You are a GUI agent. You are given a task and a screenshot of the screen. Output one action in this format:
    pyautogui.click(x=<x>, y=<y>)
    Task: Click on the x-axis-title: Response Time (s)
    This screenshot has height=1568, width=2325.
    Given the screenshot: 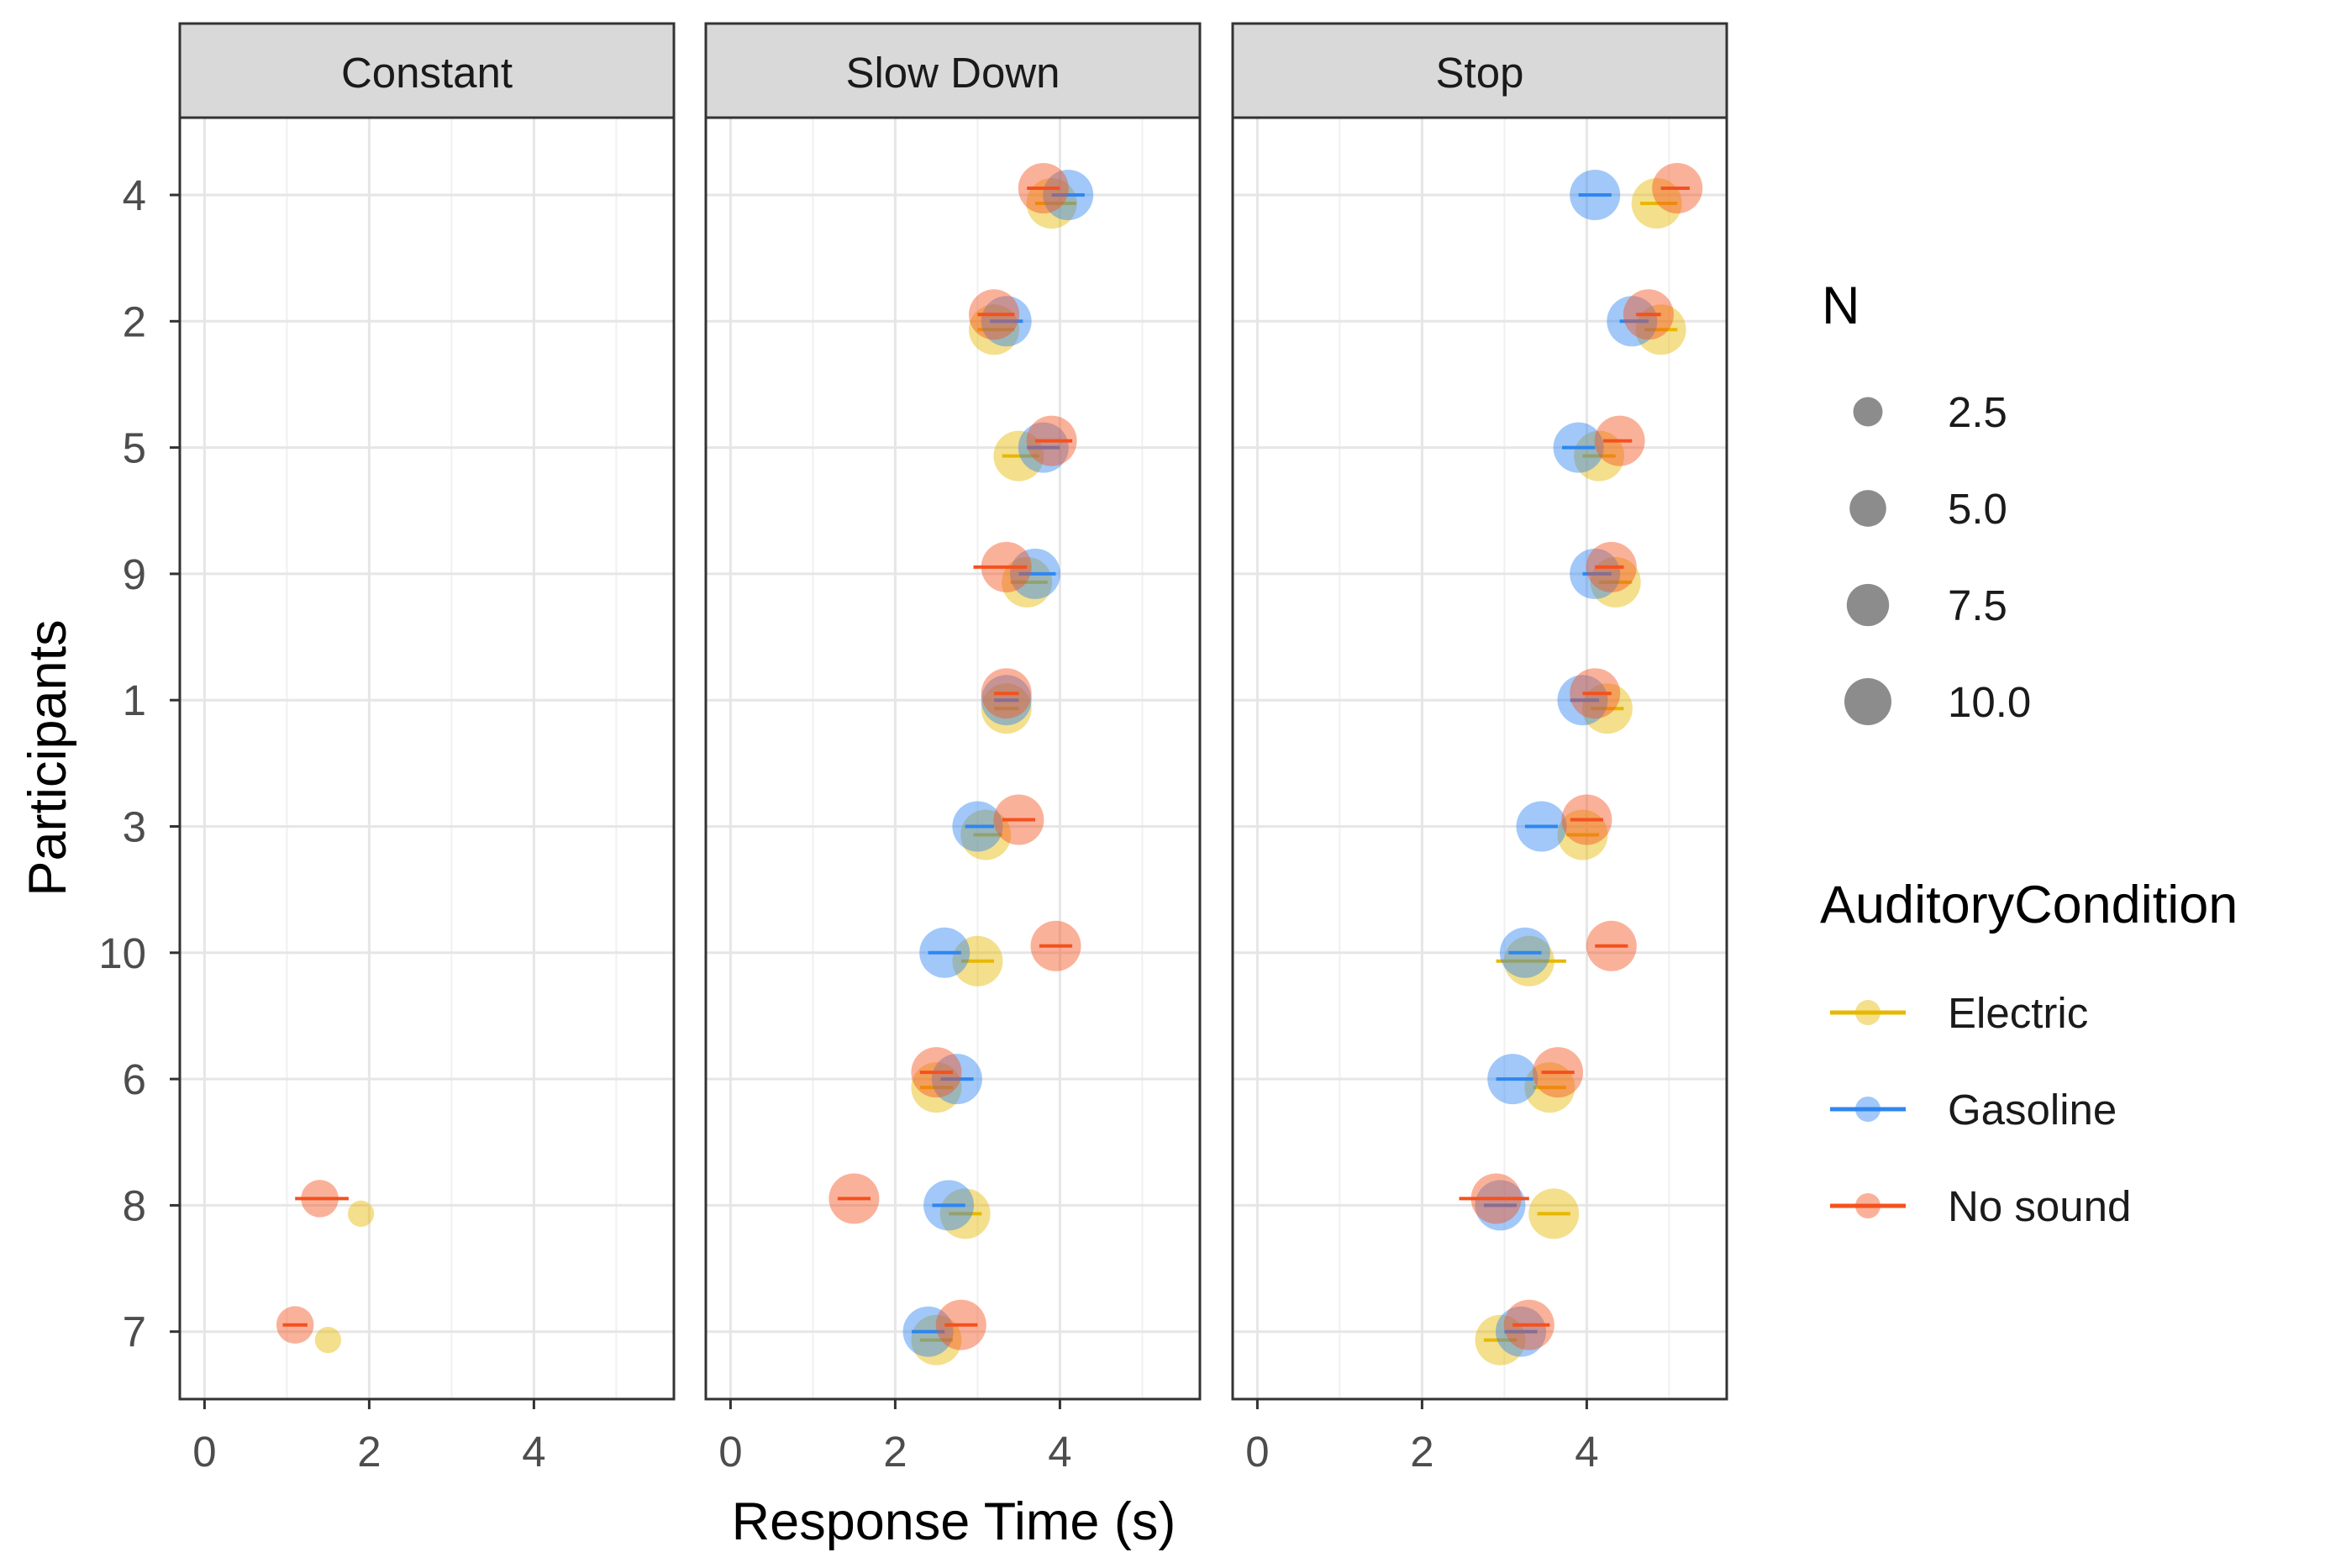 What is the action you would take?
    pyautogui.click(x=954, y=1521)
    